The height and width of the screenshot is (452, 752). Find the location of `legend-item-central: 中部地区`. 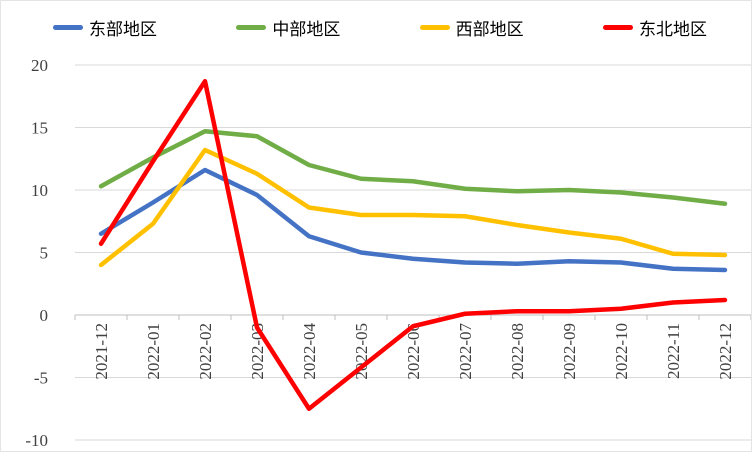

legend-item-central: 中部地区 is located at coordinates (288, 27).